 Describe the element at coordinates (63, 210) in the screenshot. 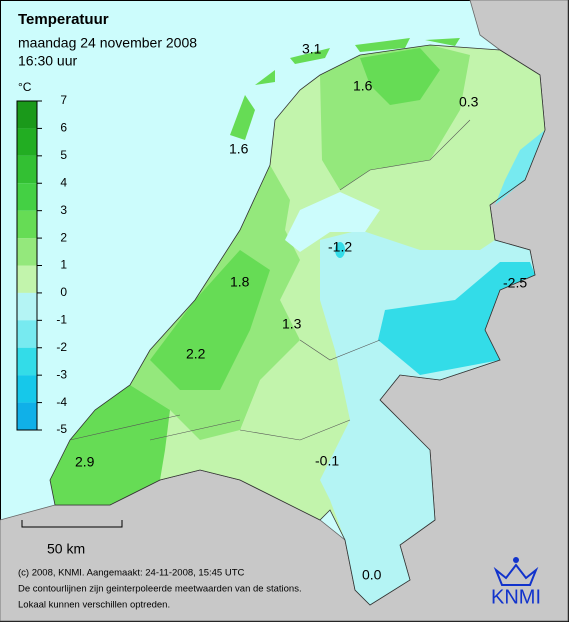

I see `legend-tick-label: 3` at that location.